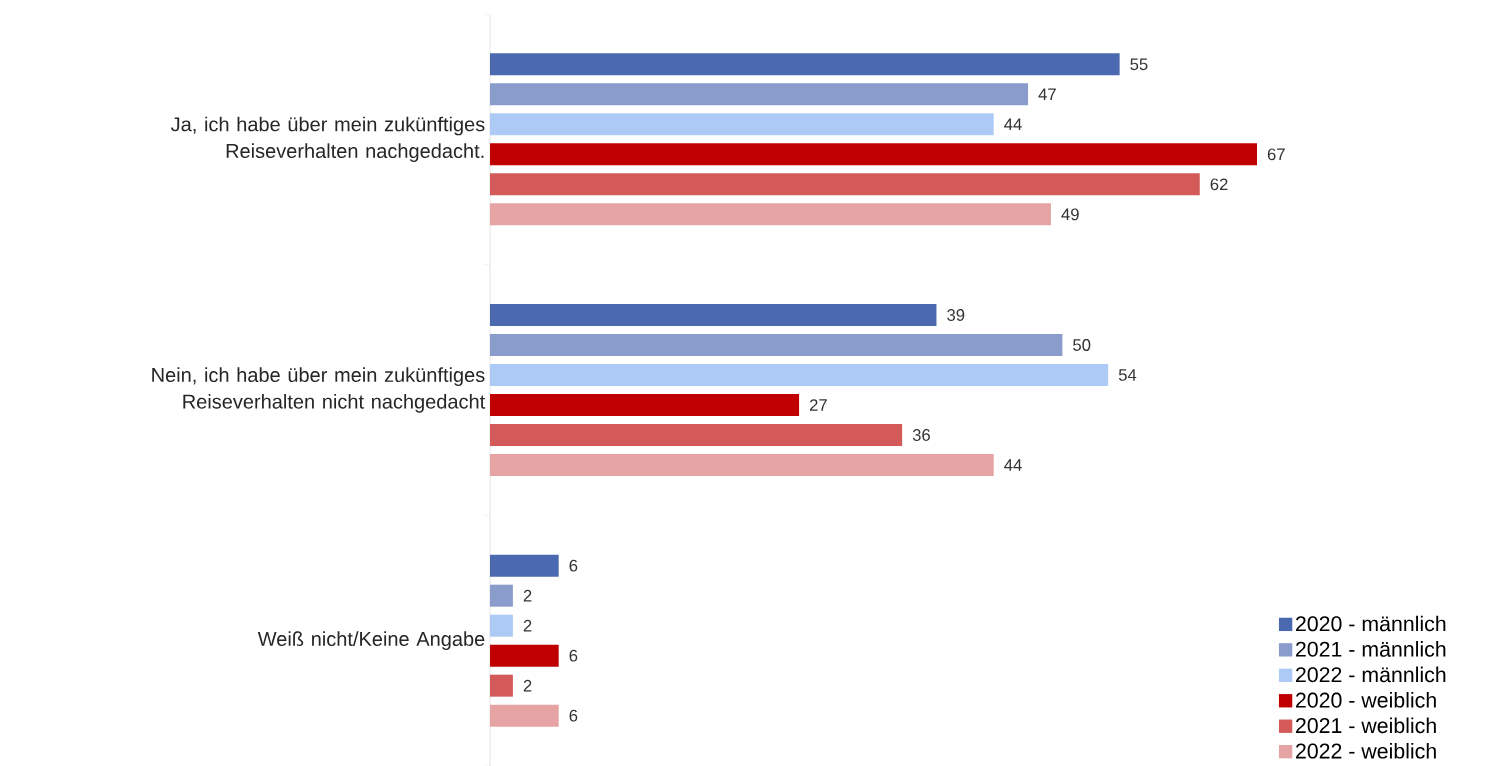 The image size is (1501, 766). What do you see at coordinates (1371, 623) in the screenshot?
I see `legend-label: 2020 - männlich` at bounding box center [1371, 623].